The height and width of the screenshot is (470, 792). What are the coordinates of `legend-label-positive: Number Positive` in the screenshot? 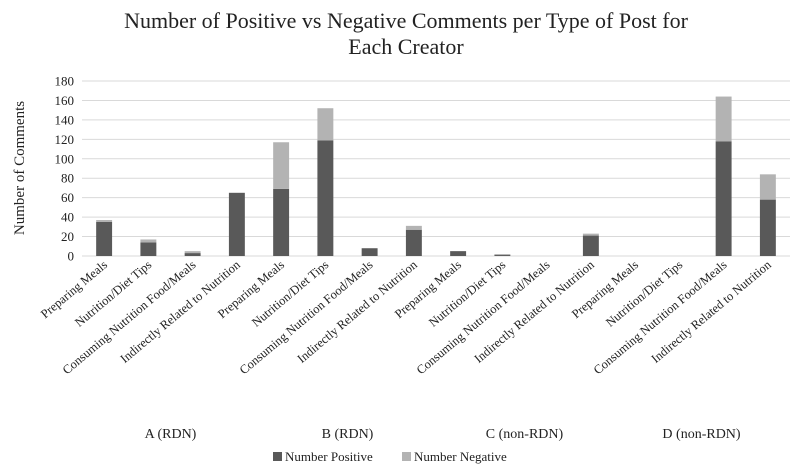 It's located at (329, 456).